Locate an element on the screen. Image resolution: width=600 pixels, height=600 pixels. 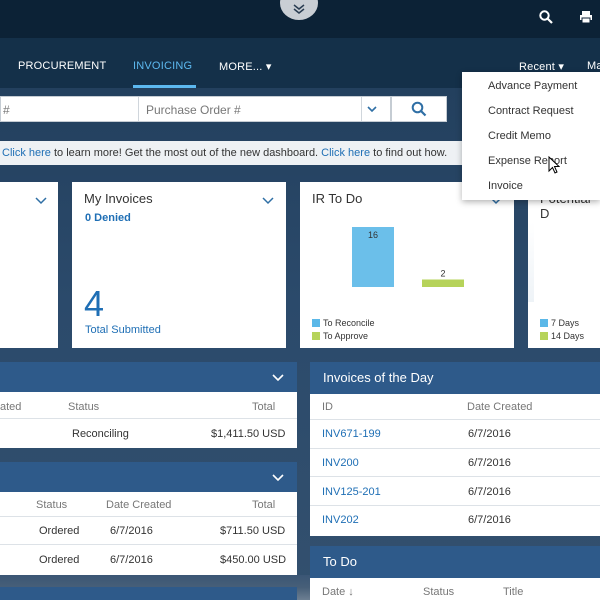
cell-total: $711.50 USD is located at coordinates (253, 531).